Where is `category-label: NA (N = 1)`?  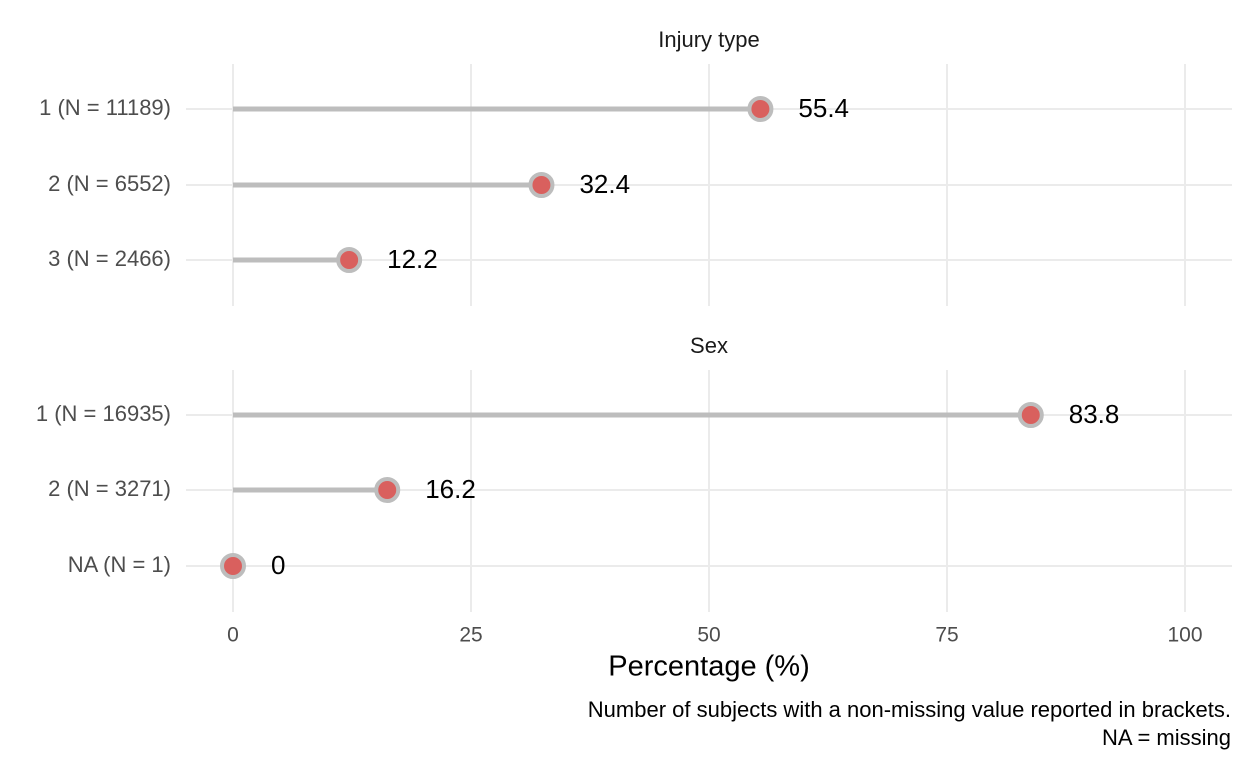
category-label: NA (N = 1) is located at coordinates (119, 564).